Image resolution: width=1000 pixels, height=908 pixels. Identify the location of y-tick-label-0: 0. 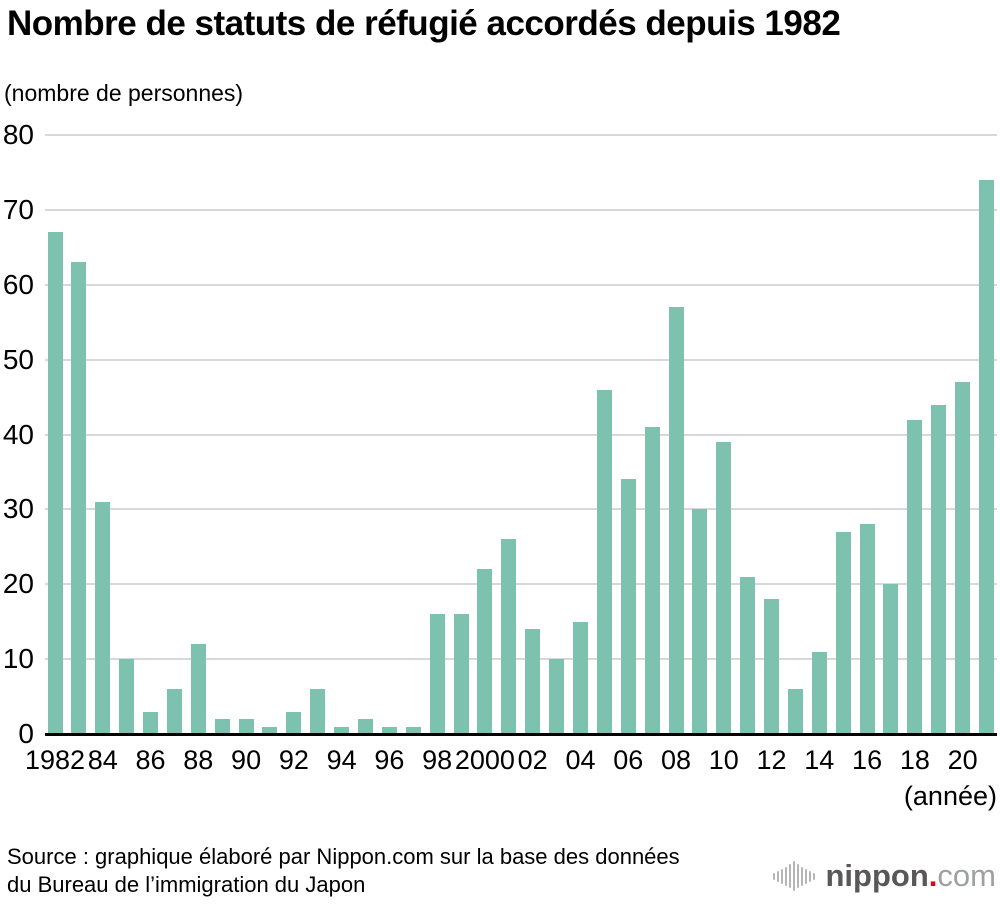
(26, 733).